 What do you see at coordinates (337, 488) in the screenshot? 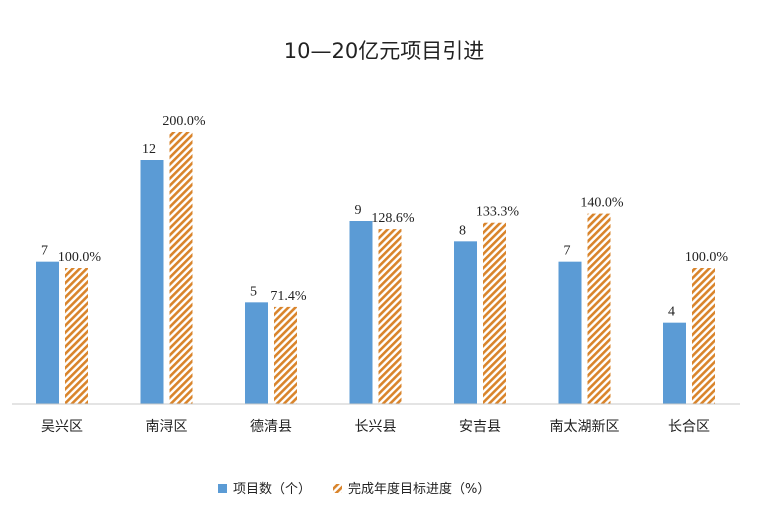
I see `legend-swatch-完成年度目标进度` at bounding box center [337, 488].